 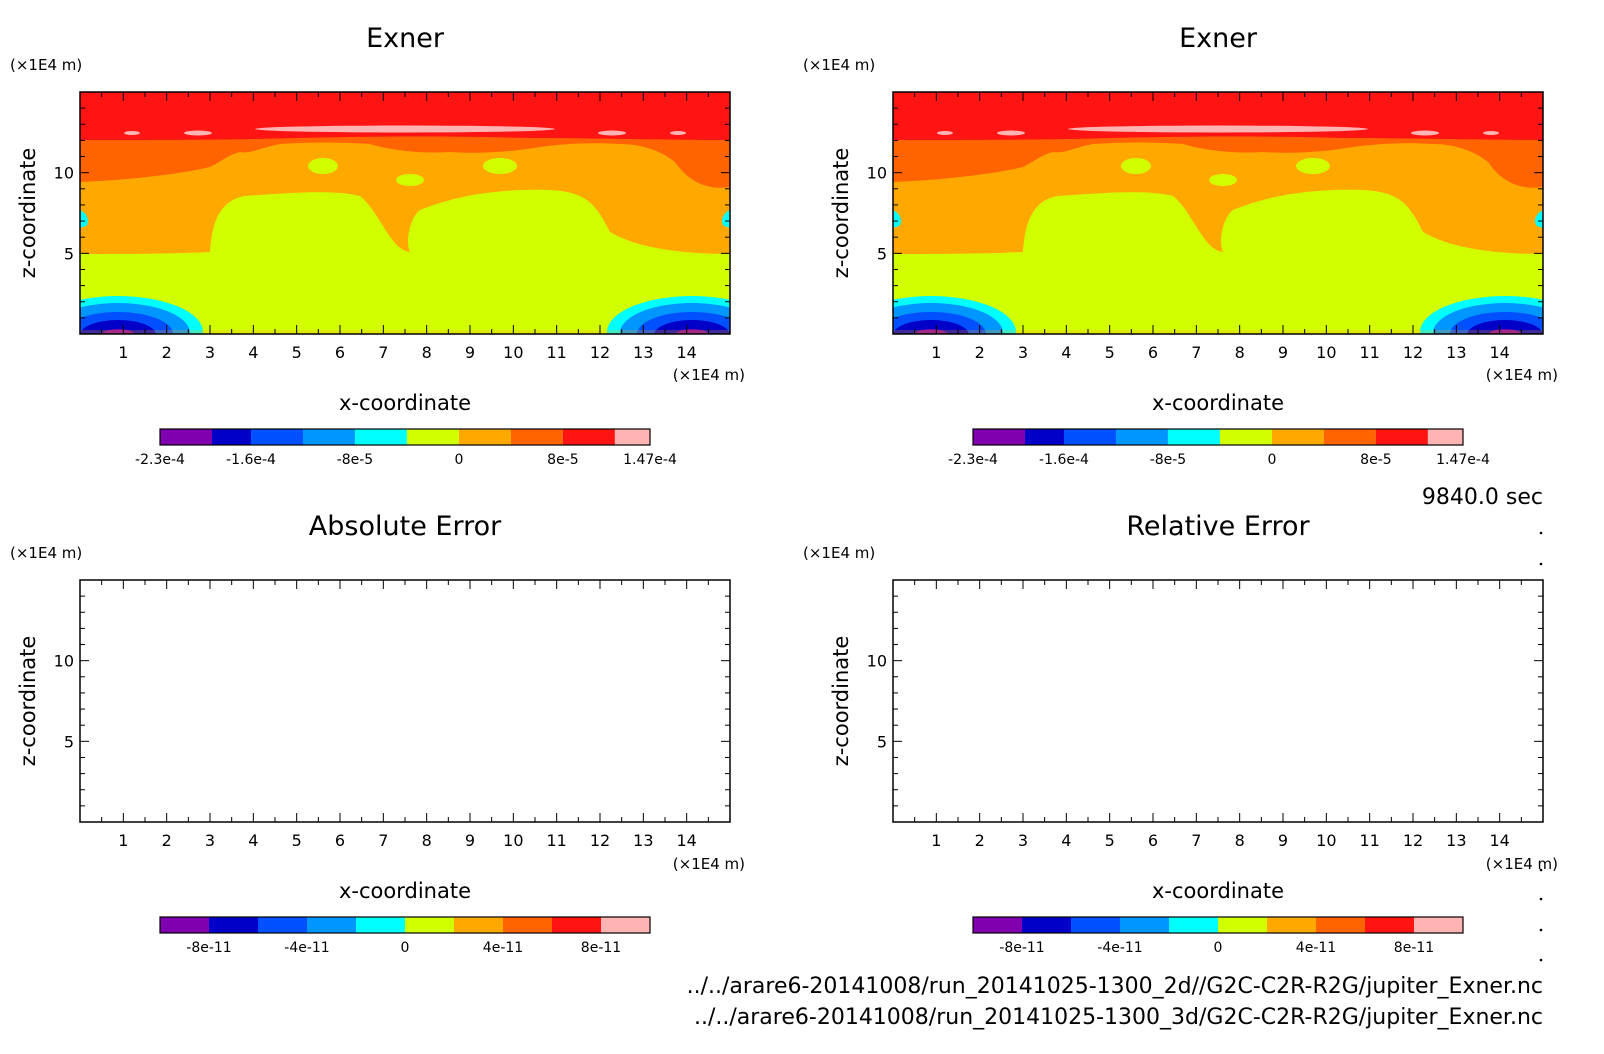 I want to click on colorbar-tick-label: 1.47e-4, so click(x=650, y=460).